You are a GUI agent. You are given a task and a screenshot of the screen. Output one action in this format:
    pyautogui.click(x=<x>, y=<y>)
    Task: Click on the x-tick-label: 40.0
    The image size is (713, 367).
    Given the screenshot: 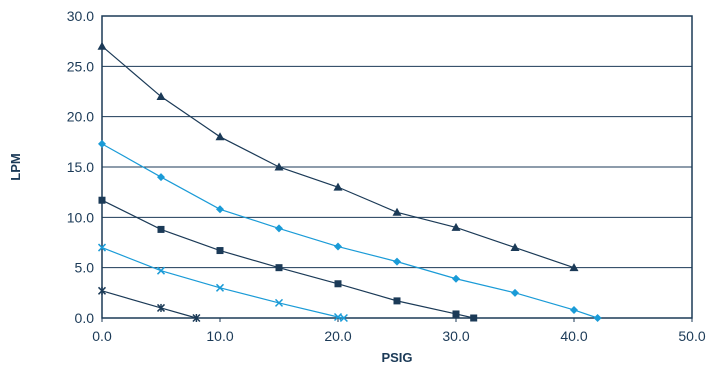 What is the action you would take?
    pyautogui.click(x=573, y=336)
    